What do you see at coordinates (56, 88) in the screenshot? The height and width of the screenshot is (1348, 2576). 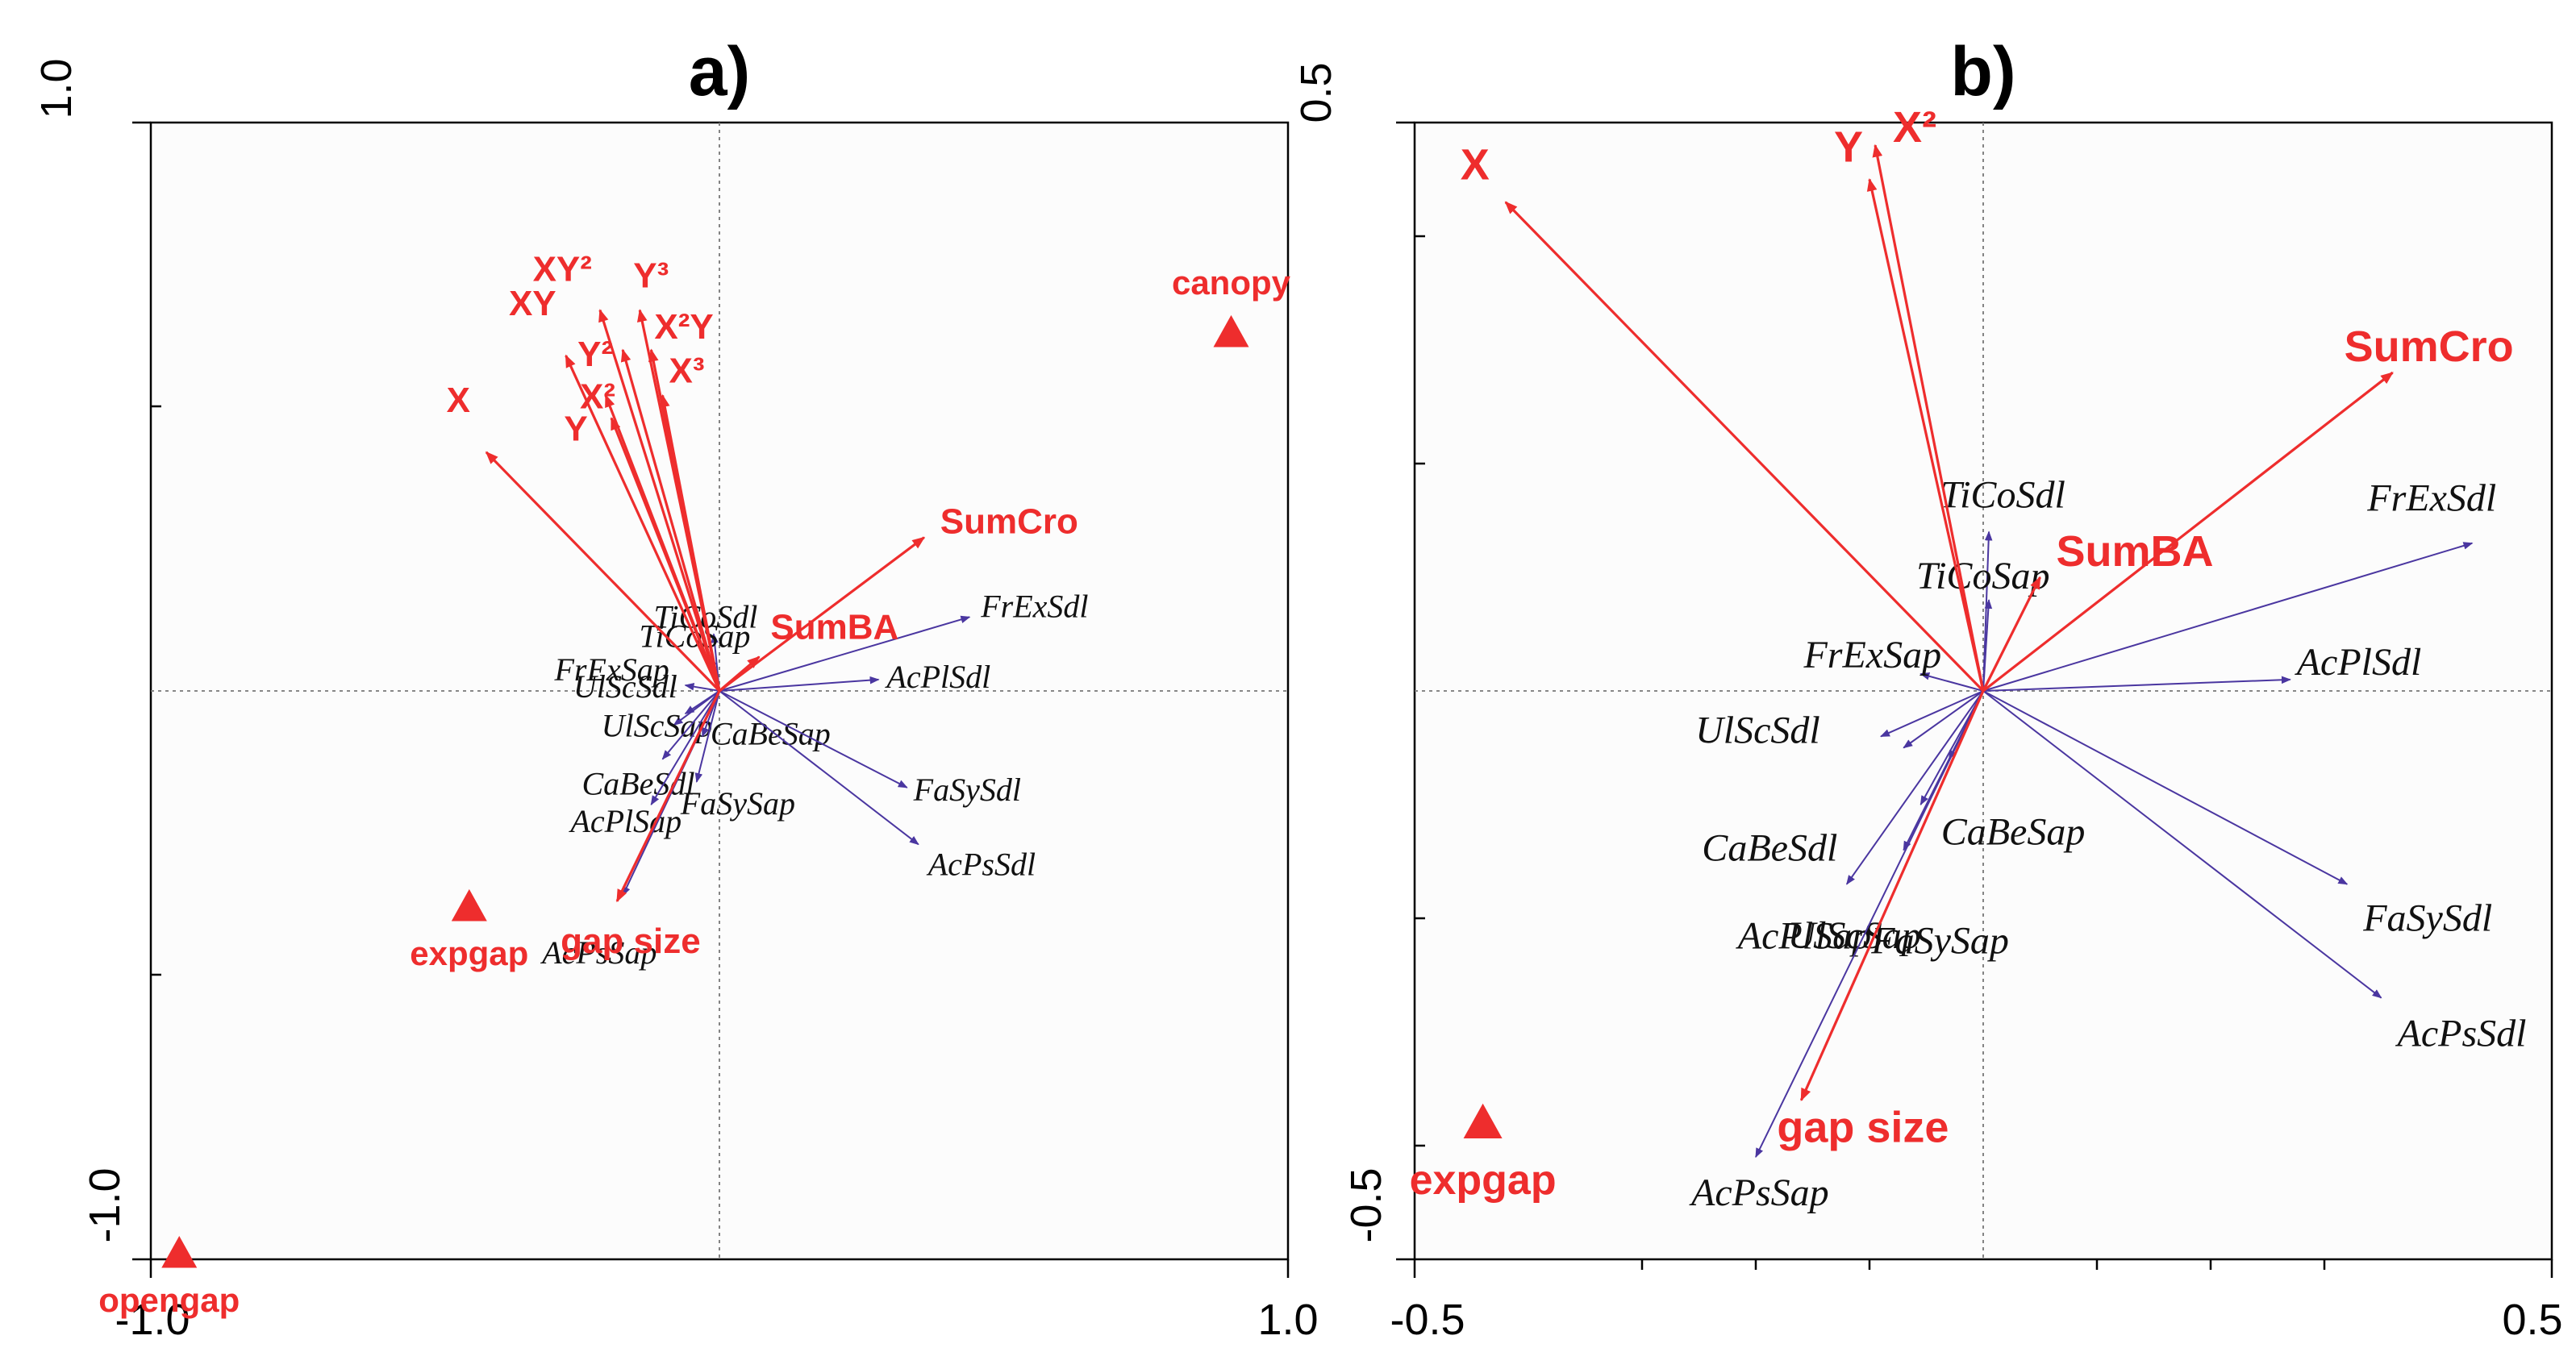 I see `panel-a-y-tick-label-top: 1.0` at bounding box center [56, 88].